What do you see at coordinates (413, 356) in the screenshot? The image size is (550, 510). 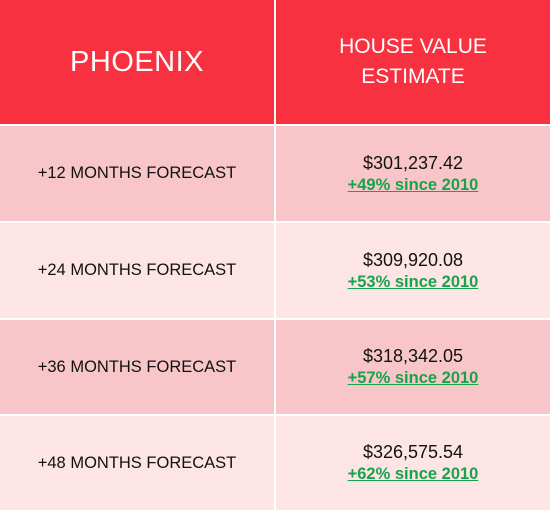 I see `price-estimate: $318,342.05` at bounding box center [413, 356].